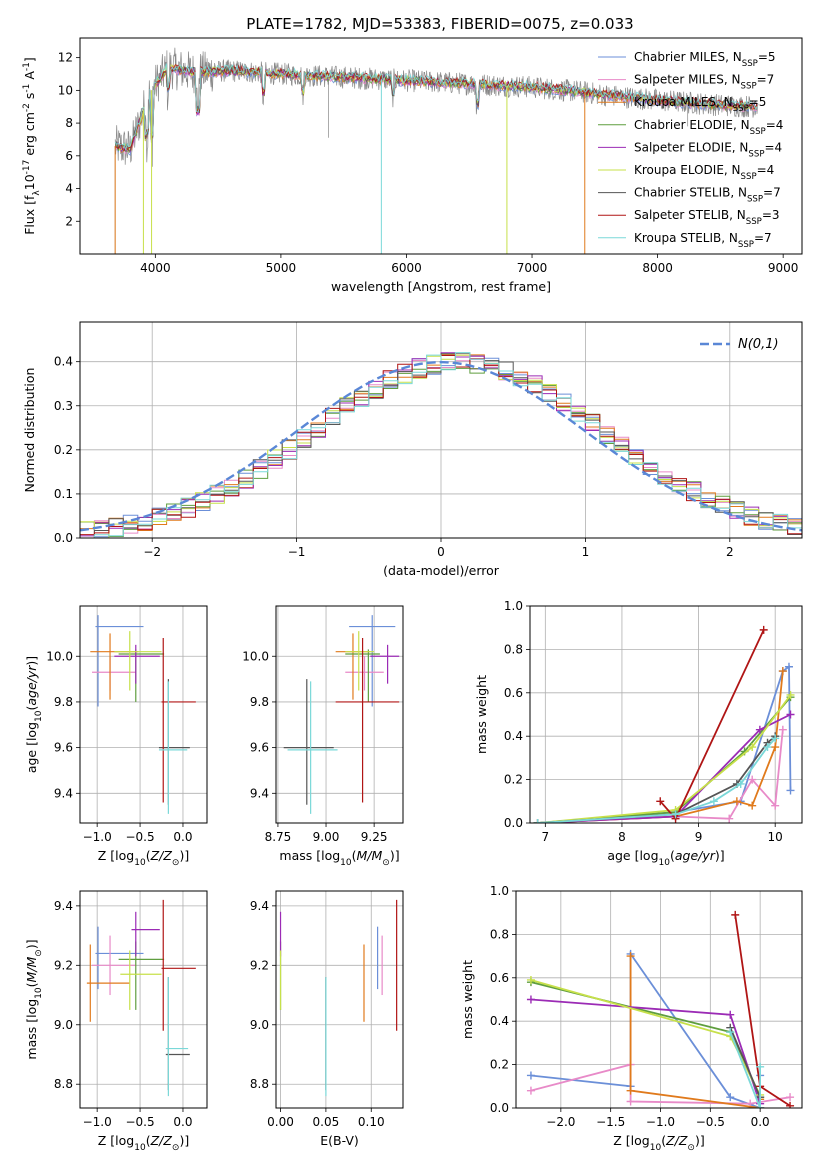 This screenshot has height=1170, width=819. What do you see at coordinates (699, 837) in the screenshot?
I see `x-tick-label: 9` at bounding box center [699, 837].